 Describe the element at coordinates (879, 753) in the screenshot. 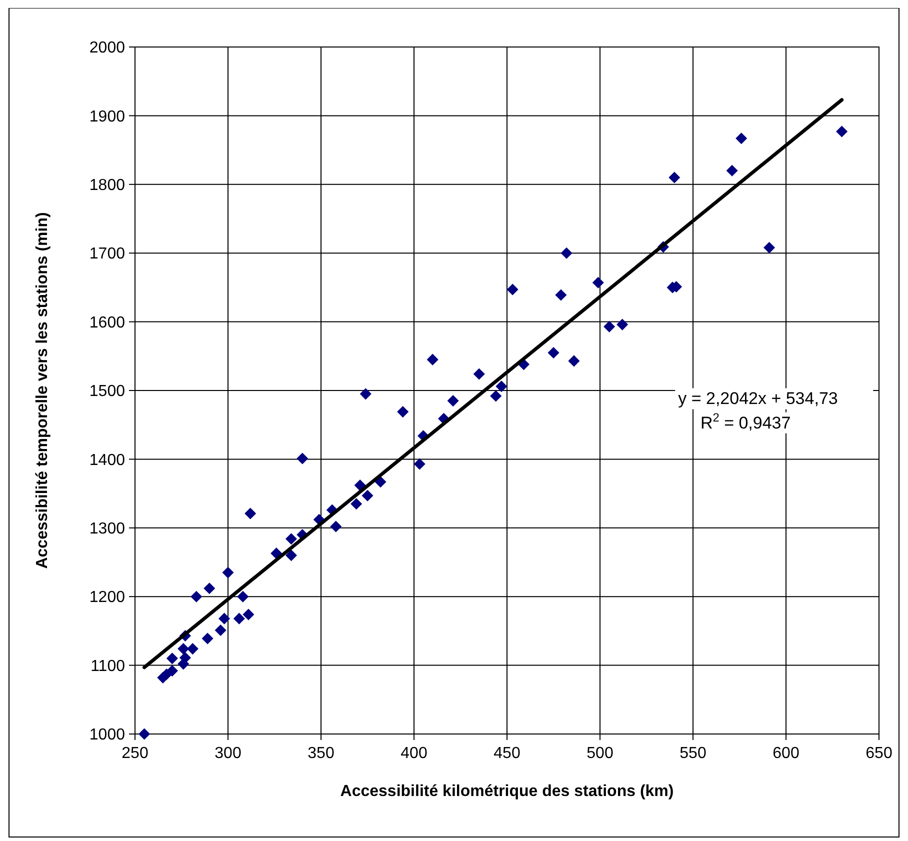

I see `x-tick-label: 650` at that location.